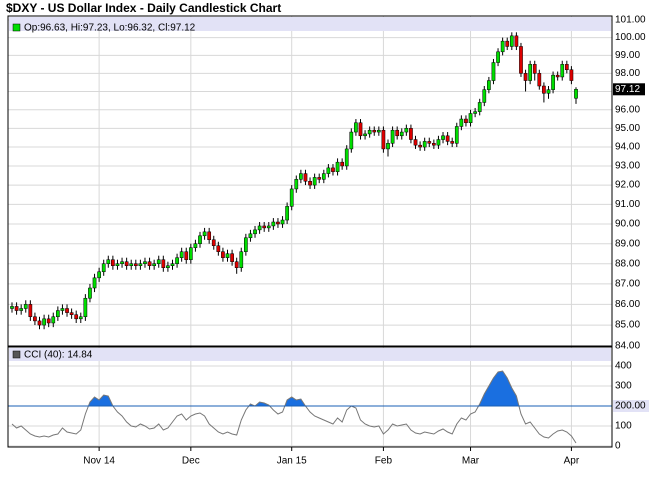 This screenshot has height=487, width=650. What do you see at coordinates (627, 89) in the screenshot?
I see `last-price-label: 97.12` at bounding box center [627, 89].